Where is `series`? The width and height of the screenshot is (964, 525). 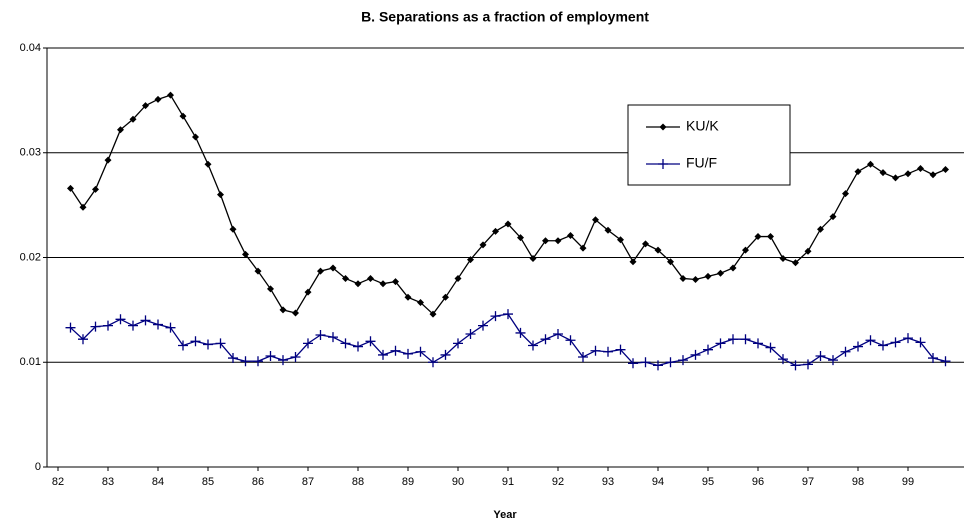
series is located at coordinates (508, 340).